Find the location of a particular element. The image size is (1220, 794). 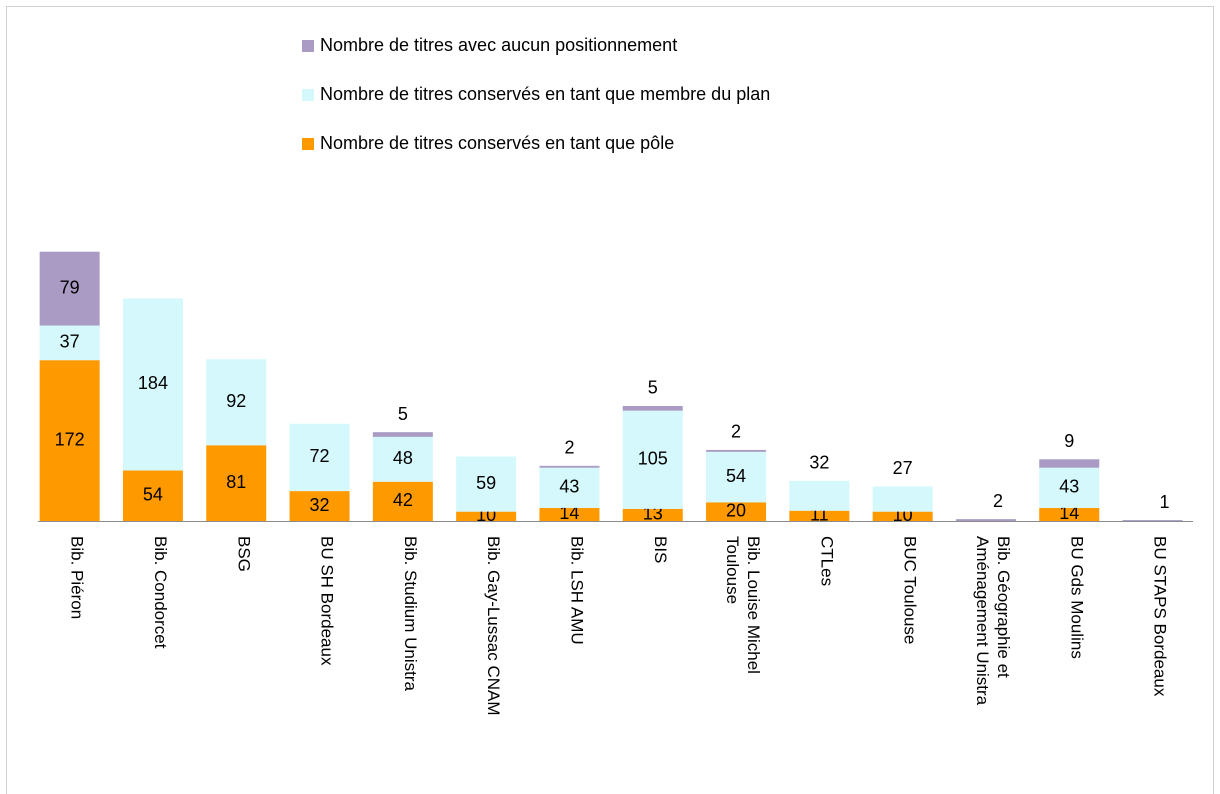

x-tick-label: CTLes is located at coordinates (826, 561).